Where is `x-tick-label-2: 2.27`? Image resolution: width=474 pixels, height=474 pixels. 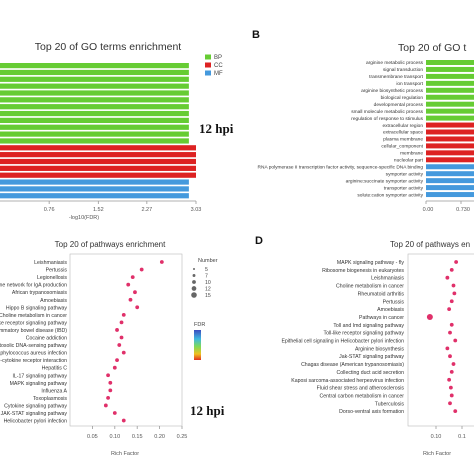
x-tick-label-2: 2.27 is located at coordinates (146, 210).